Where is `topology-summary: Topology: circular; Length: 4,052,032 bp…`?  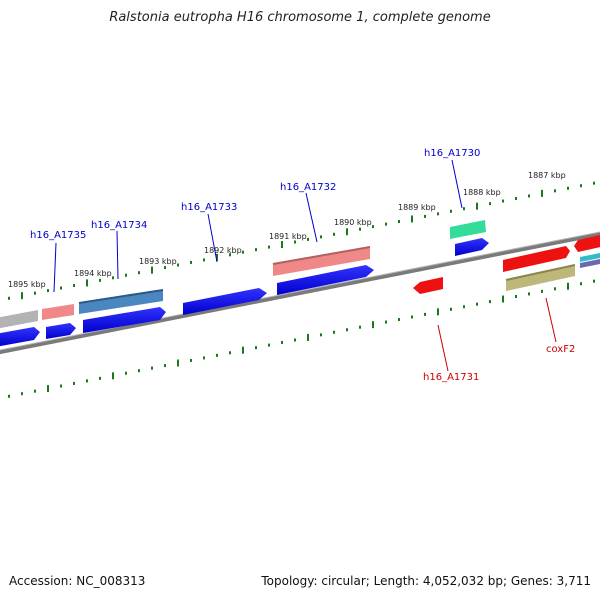
topology-summary: Topology: circular; Length: 4,052,032 bp… is located at coordinates (426, 581).